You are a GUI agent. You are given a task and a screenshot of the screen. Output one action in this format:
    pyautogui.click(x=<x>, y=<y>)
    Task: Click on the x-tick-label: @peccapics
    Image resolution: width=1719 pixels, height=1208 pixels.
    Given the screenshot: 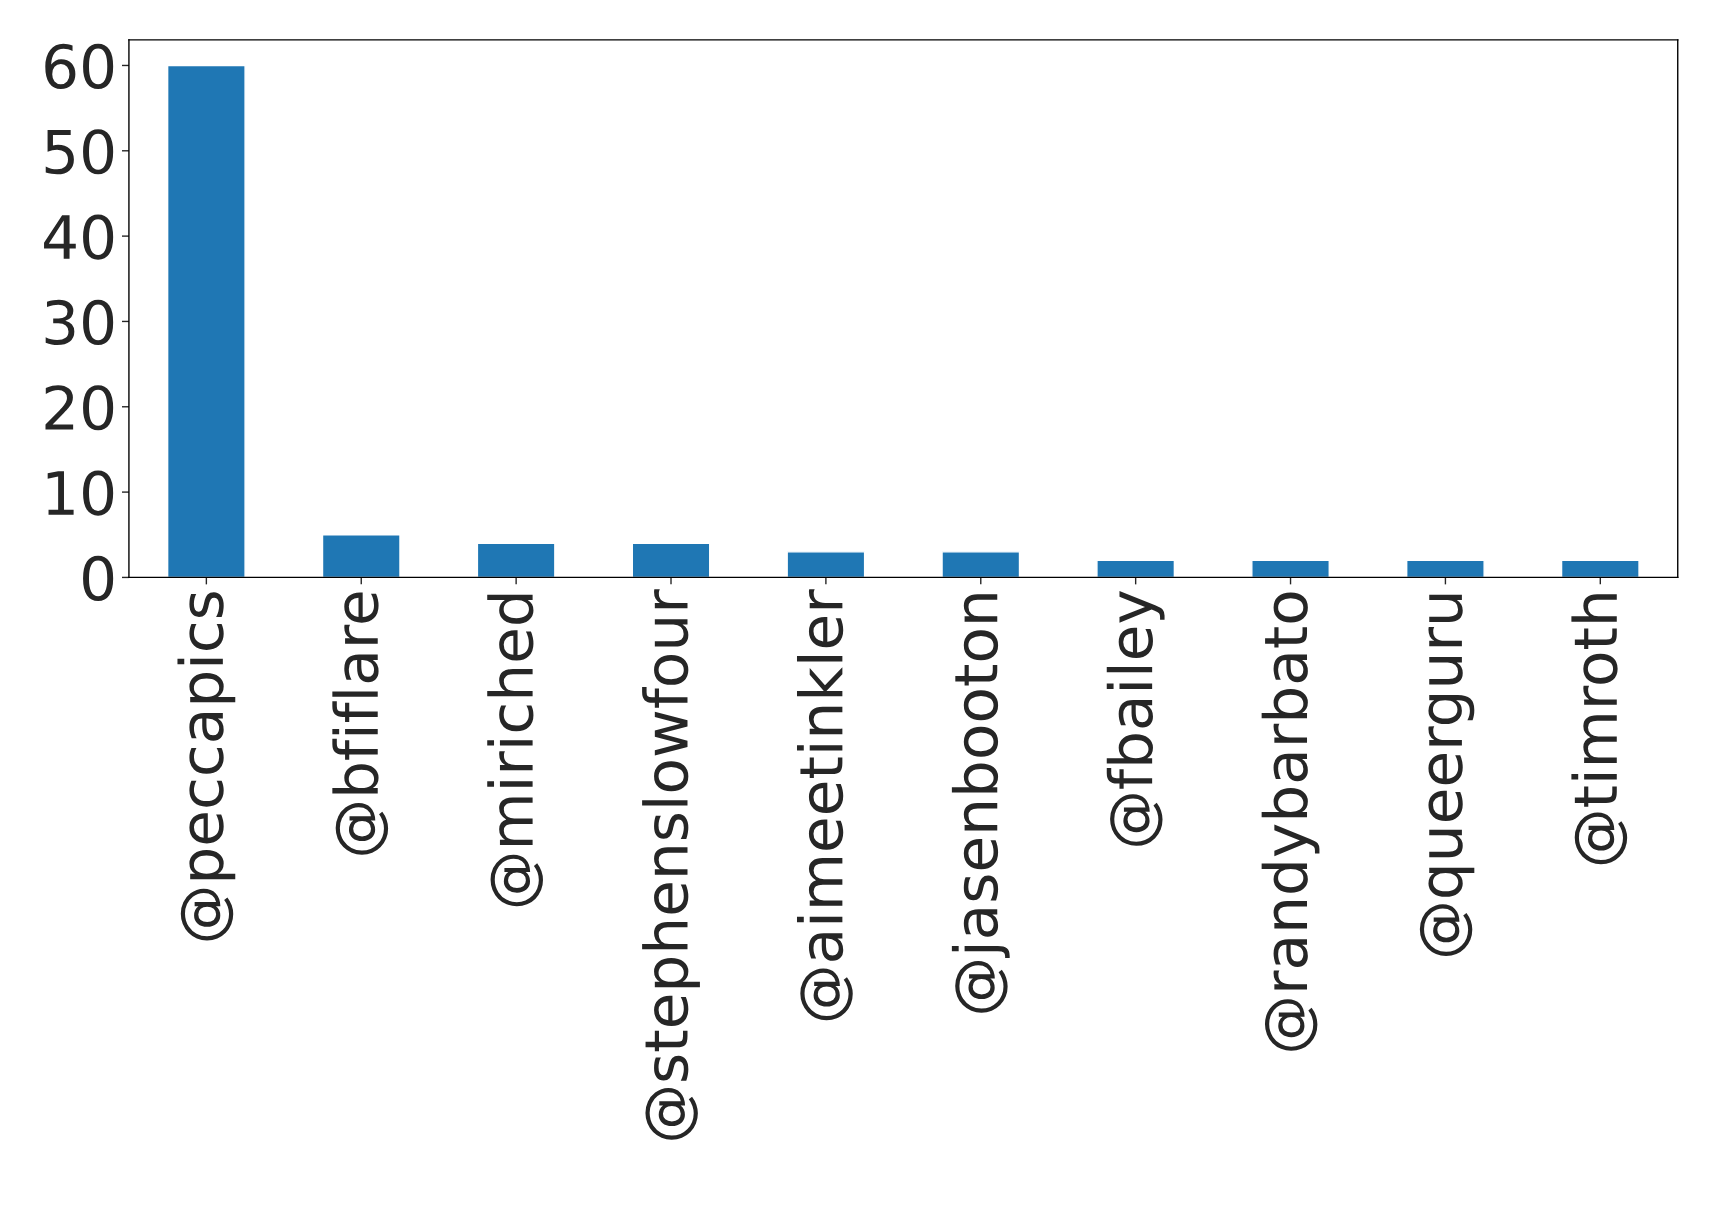 What is the action you would take?
    pyautogui.click(x=206, y=766)
    